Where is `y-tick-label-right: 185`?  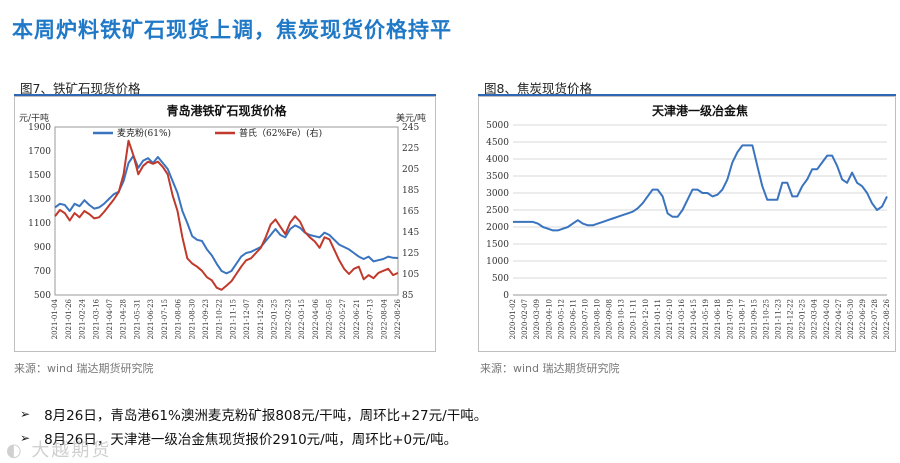 y-tick-label-right: 185 is located at coordinates (410, 191).